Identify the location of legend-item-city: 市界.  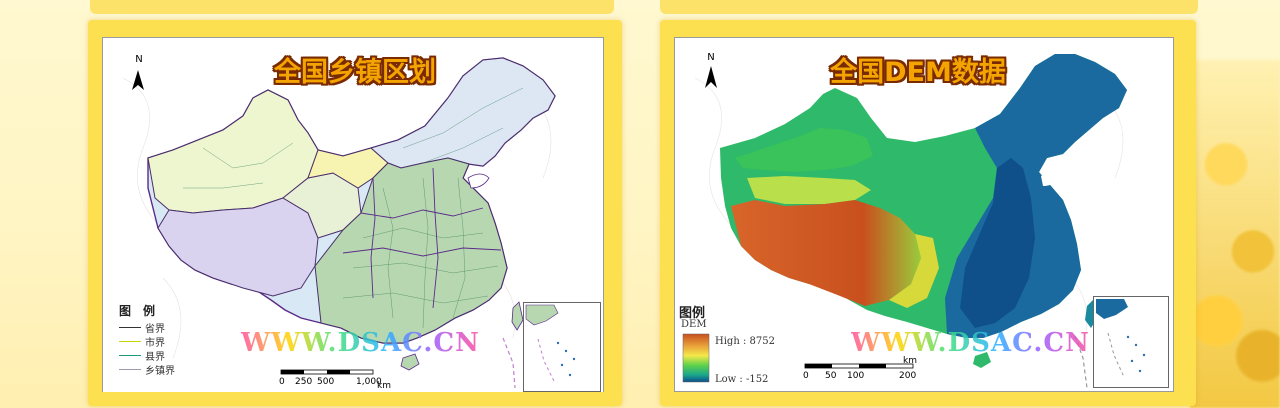
(142, 341).